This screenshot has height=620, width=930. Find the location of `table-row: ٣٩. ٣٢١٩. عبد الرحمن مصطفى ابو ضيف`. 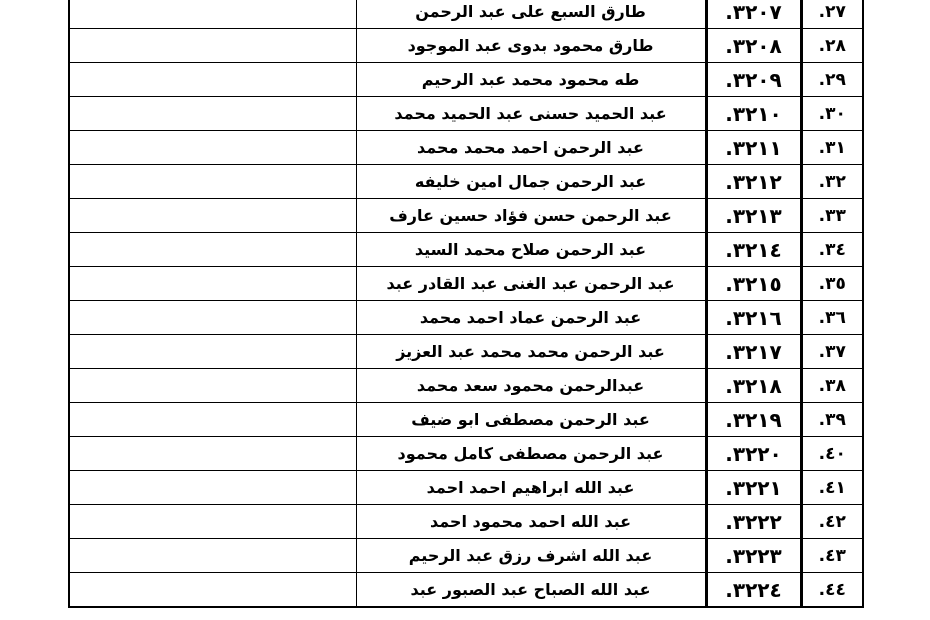

table-row: ٣٩. ٣٢١٩. عبد الرحمن مصطفى ابو ضيف is located at coordinates (466, 419).